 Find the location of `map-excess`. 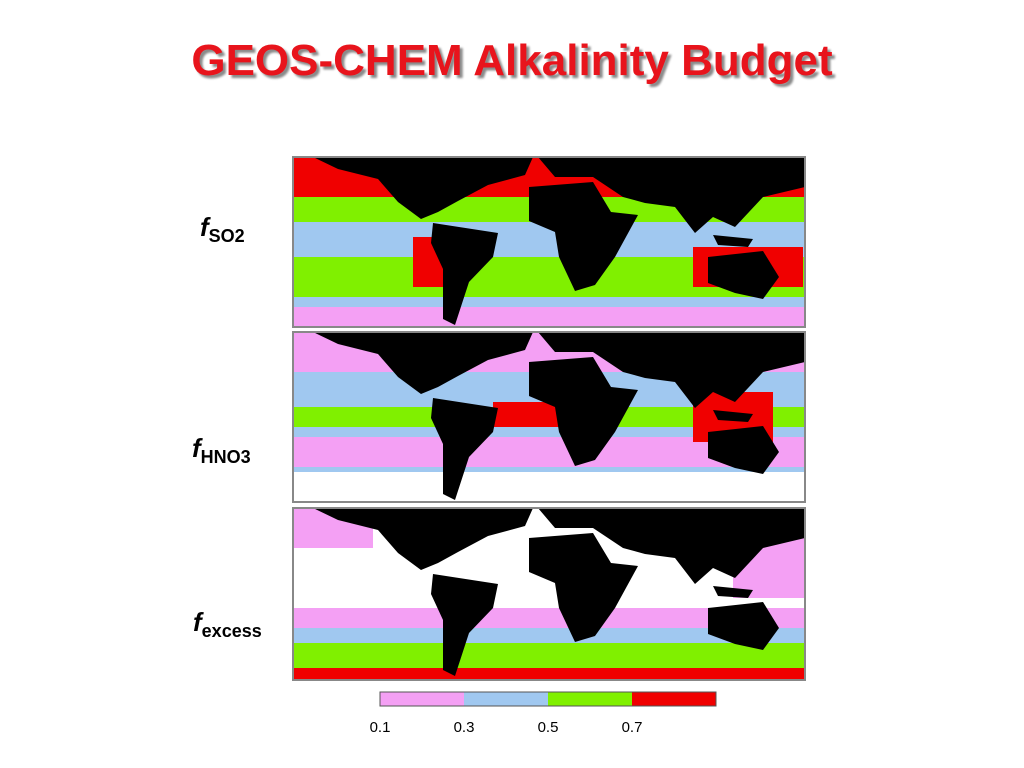

map-excess is located at coordinates (549, 594).